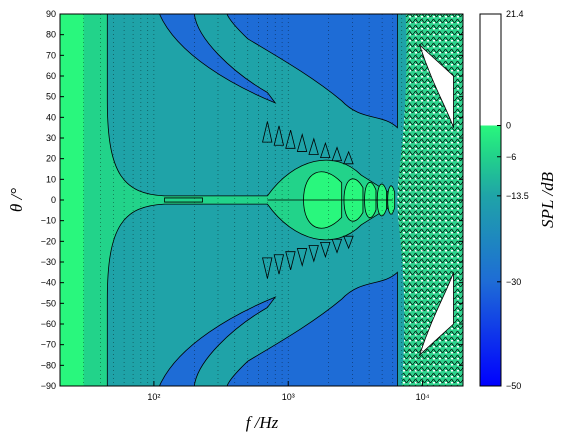 The width and height of the screenshot is (563, 435). Describe the element at coordinates (53, 200) in the screenshot. I see `y-tick-label: 0` at that location.